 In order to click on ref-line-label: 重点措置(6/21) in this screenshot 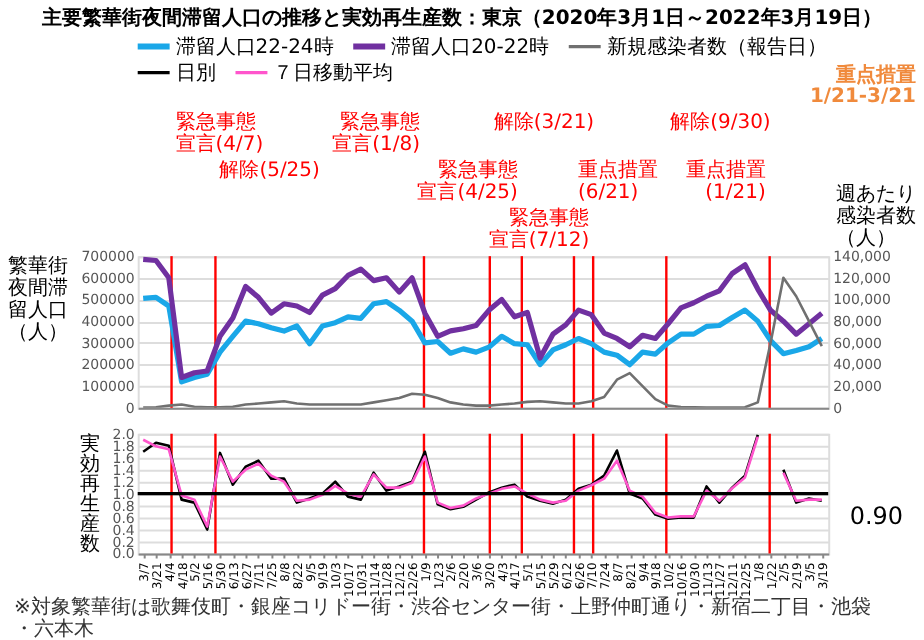, I will do `click(617, 181)`.